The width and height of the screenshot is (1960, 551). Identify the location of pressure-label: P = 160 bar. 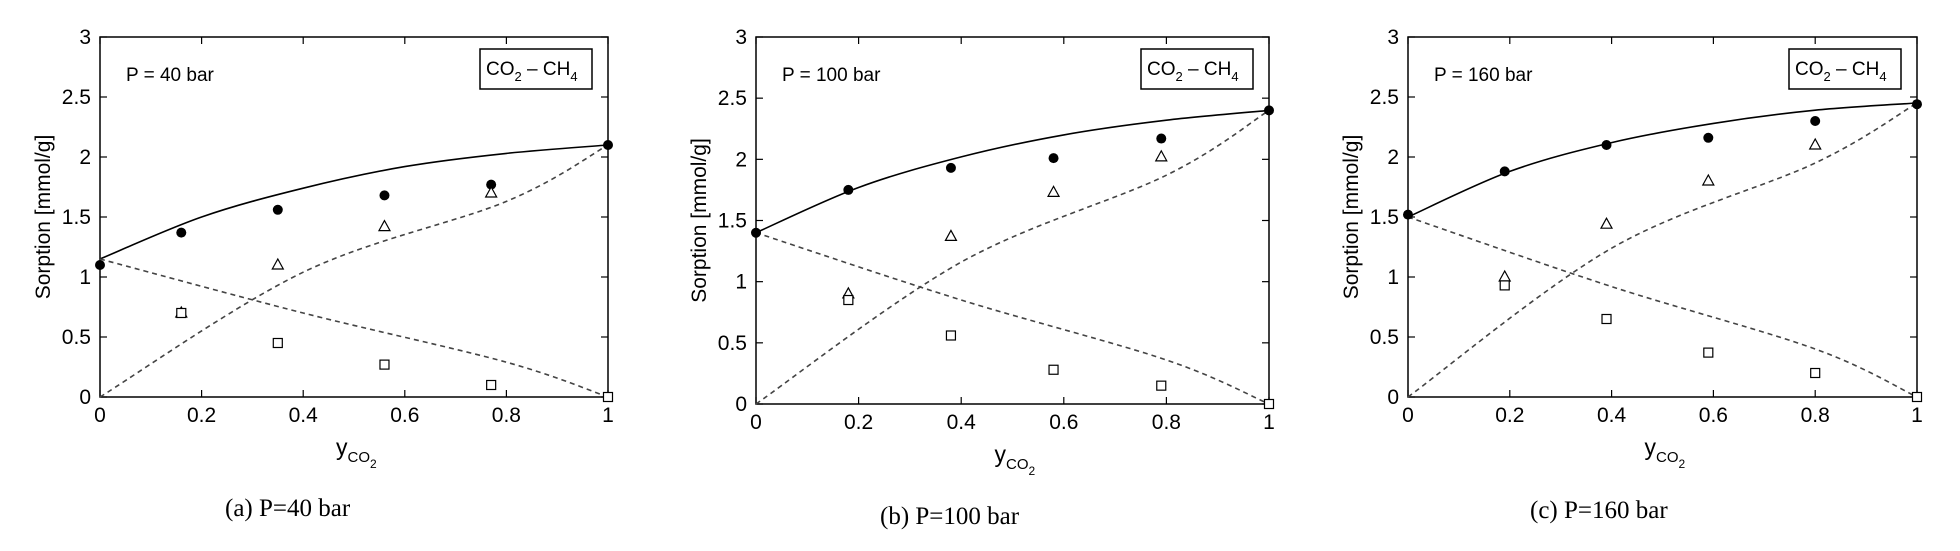
(1483, 75).